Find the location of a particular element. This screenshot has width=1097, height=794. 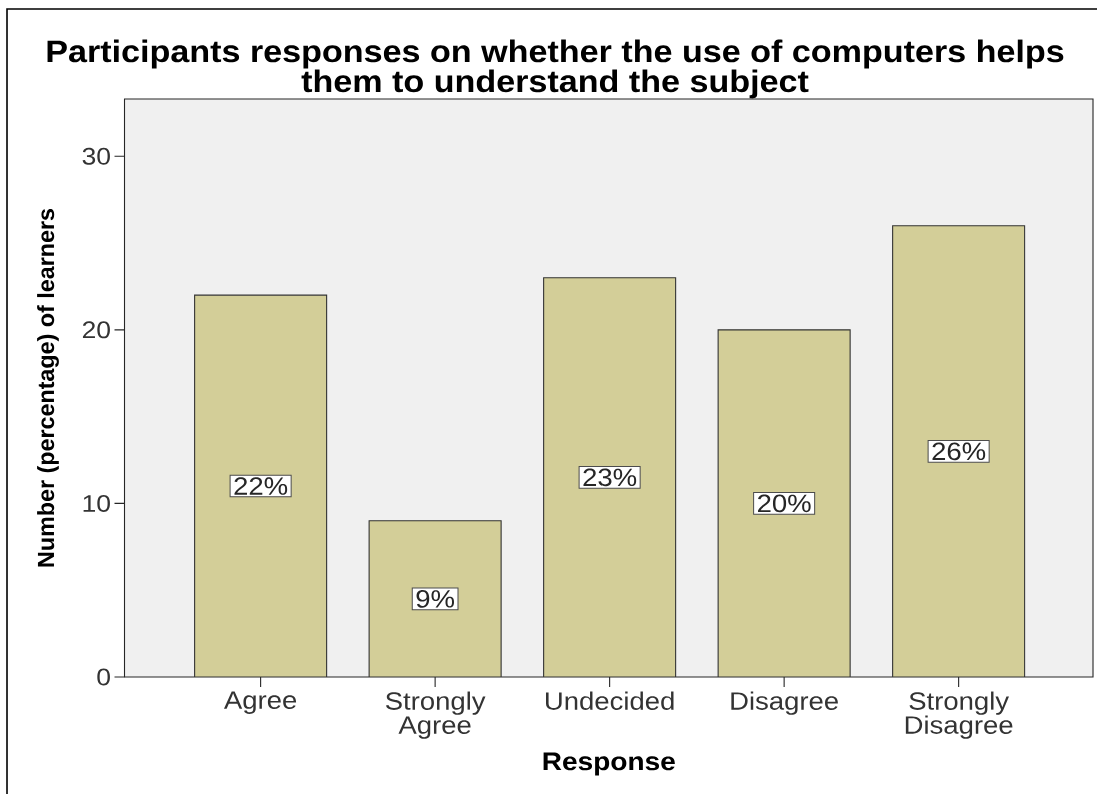

x-axis-title: Response is located at coordinates (609, 764).